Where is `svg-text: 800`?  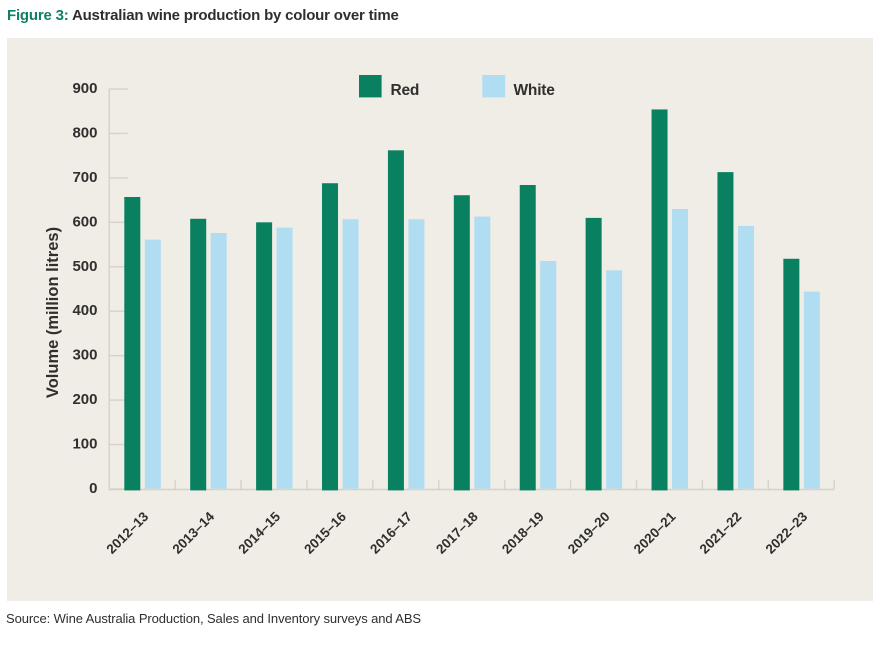
svg-text: 800 is located at coordinates (84, 132).